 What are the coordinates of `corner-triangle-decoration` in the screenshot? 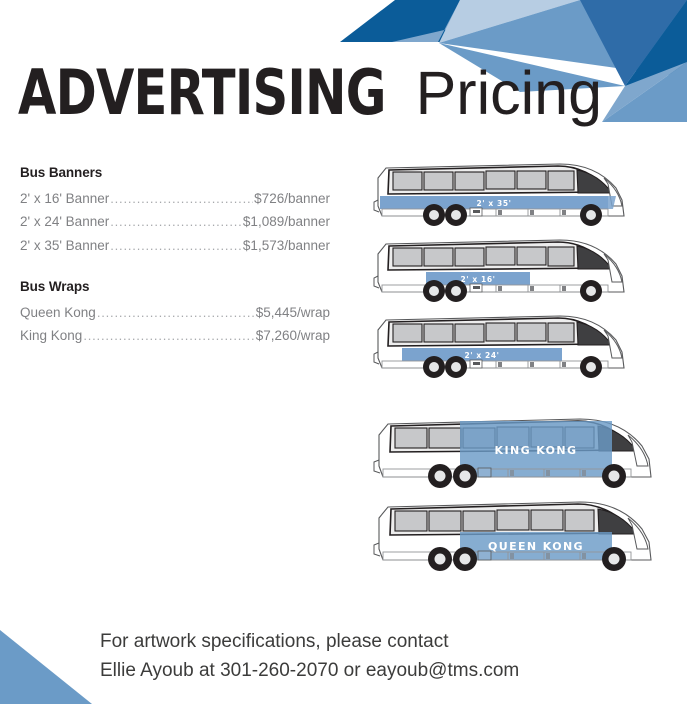 It's located at (46, 667).